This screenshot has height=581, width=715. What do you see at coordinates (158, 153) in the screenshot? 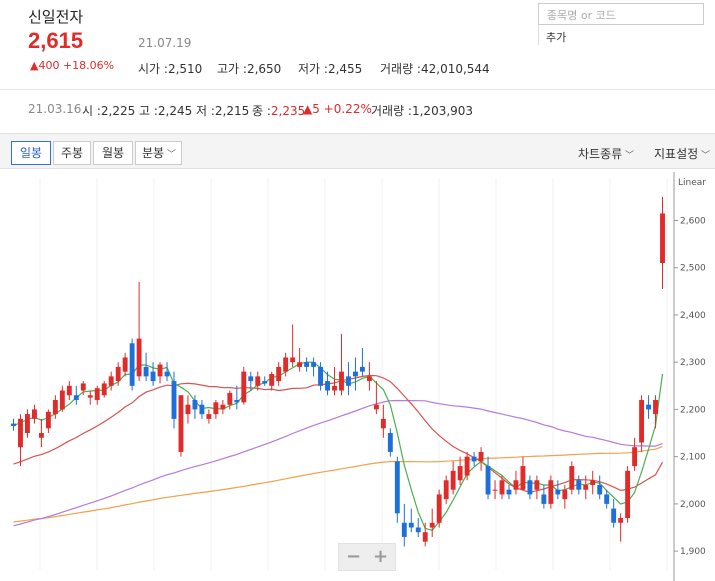
I see `tab-minute: 분봉 ﹀` at bounding box center [158, 153].